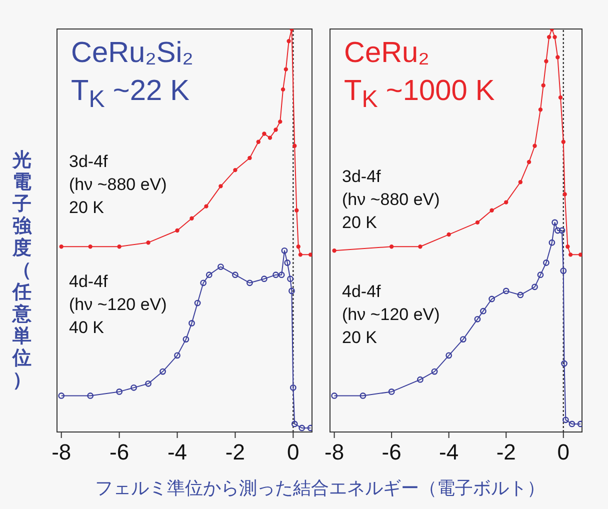  What do you see at coordinates (293, 452) in the screenshot?
I see `x-tick-label: 0` at bounding box center [293, 452].